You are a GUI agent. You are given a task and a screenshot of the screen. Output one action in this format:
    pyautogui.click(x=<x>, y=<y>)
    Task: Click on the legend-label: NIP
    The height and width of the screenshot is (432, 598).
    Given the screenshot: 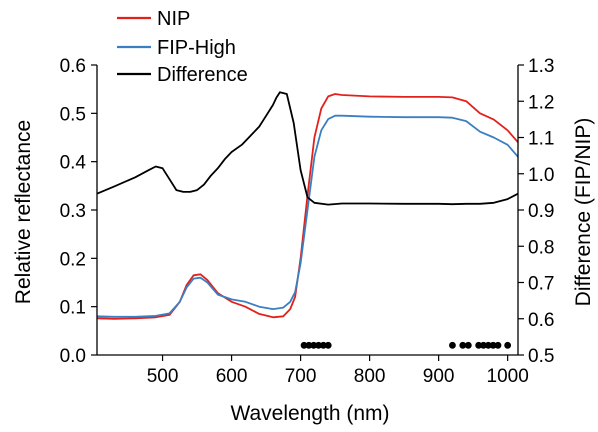 What is the action you would take?
    pyautogui.click(x=173, y=19)
    